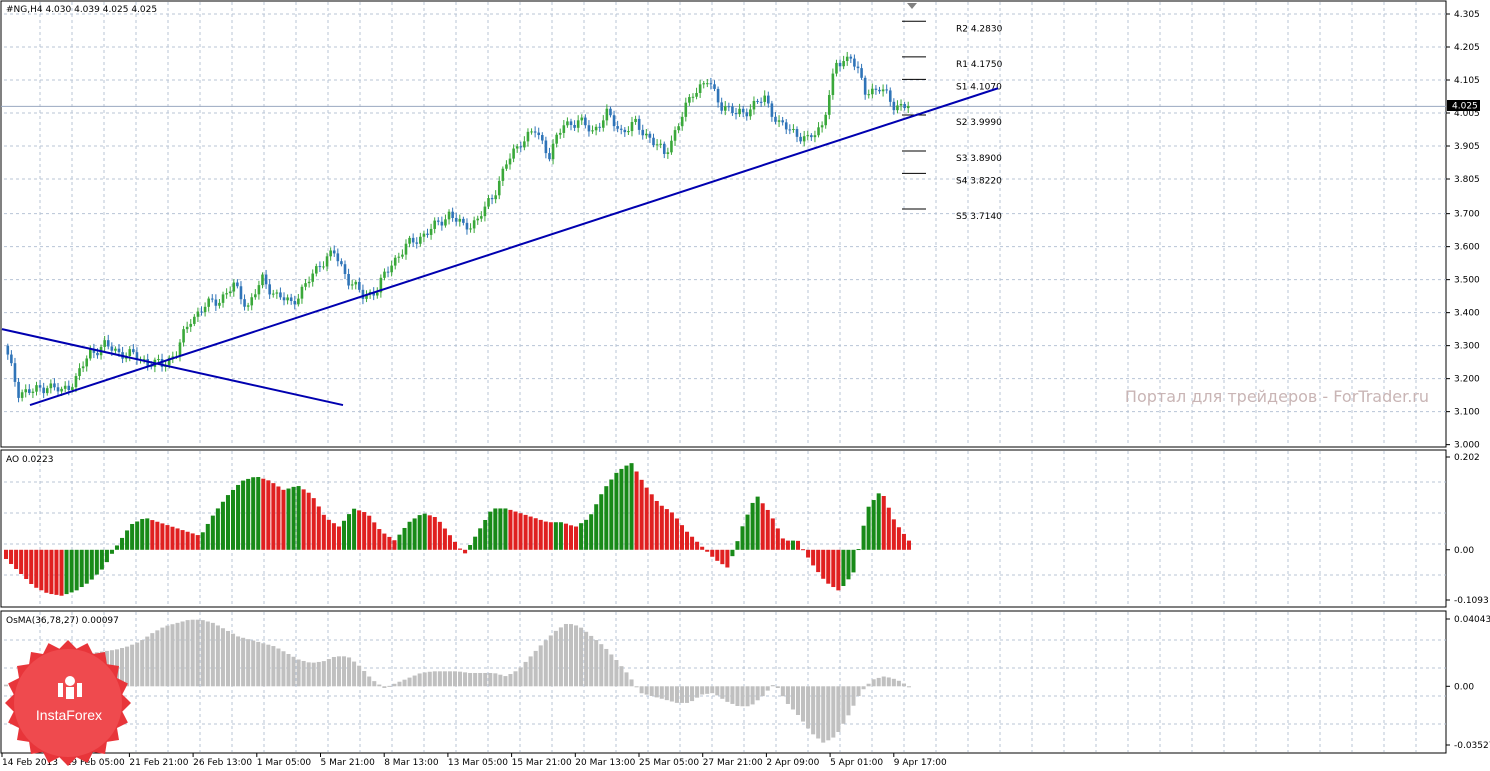  I want to click on ao-axis: 0.202 0.00 -0.1093, so click(1467, 529).